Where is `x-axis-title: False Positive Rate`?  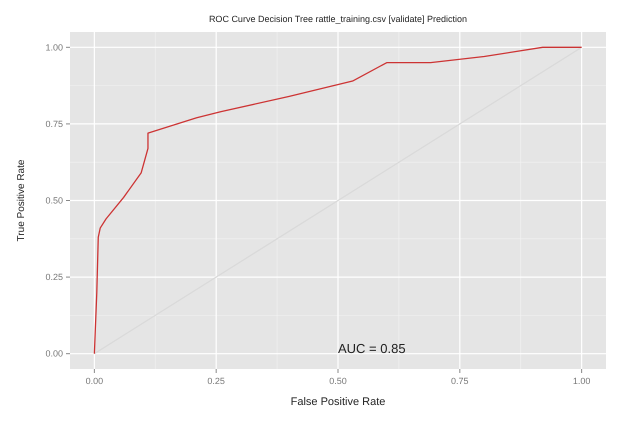 x-axis-title: False Positive Rate is located at coordinates (338, 402).